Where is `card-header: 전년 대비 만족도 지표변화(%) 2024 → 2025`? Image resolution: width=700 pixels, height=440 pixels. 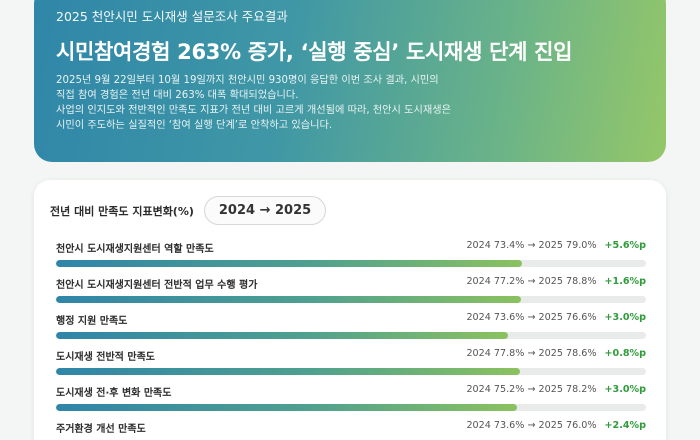
card-header: 전년 대비 만족도 지표변화(%) 2024 → 2025 is located at coordinates (188, 210).